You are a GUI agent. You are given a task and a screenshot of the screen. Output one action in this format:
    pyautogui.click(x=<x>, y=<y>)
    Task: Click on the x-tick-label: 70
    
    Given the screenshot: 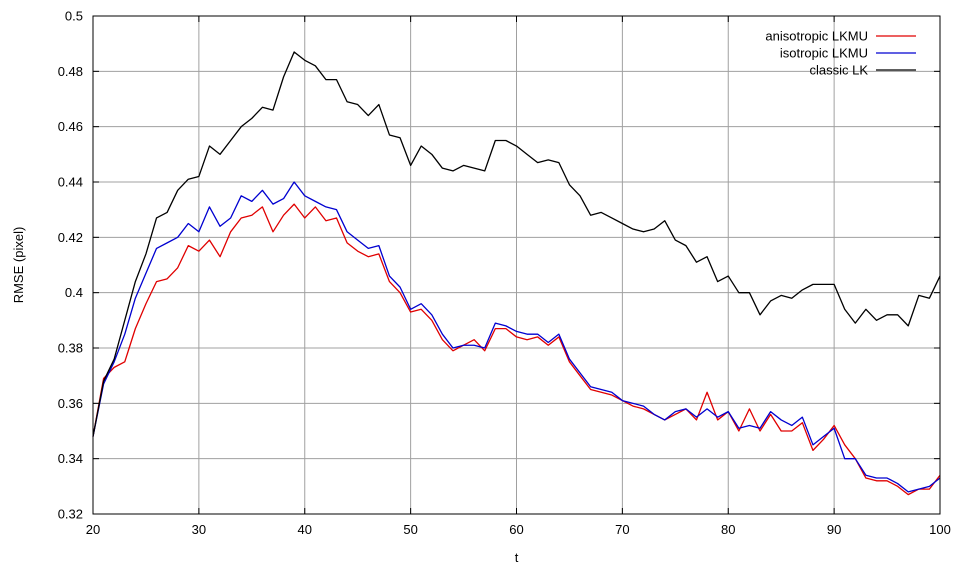 What is the action you would take?
    pyautogui.click(x=622, y=529)
    